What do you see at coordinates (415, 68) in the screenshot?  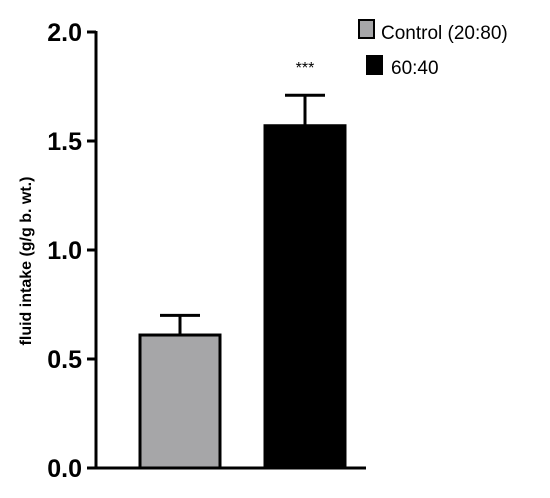 I see `legend-label: 60:40` at bounding box center [415, 68].